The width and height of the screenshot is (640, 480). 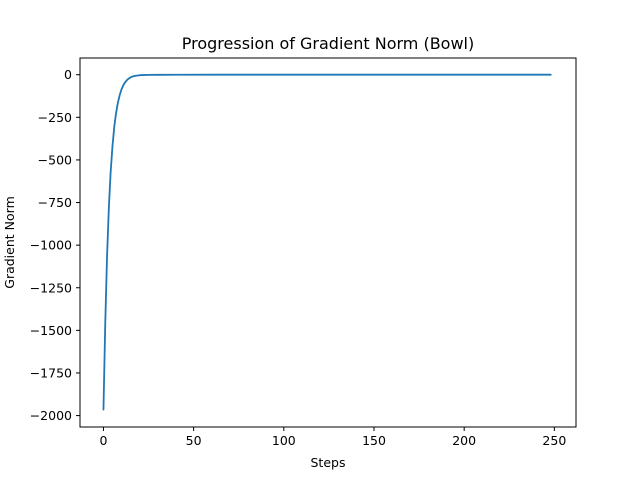 What do you see at coordinates (55, 117) in the screenshot?
I see `y-tick-label: −250` at bounding box center [55, 117].